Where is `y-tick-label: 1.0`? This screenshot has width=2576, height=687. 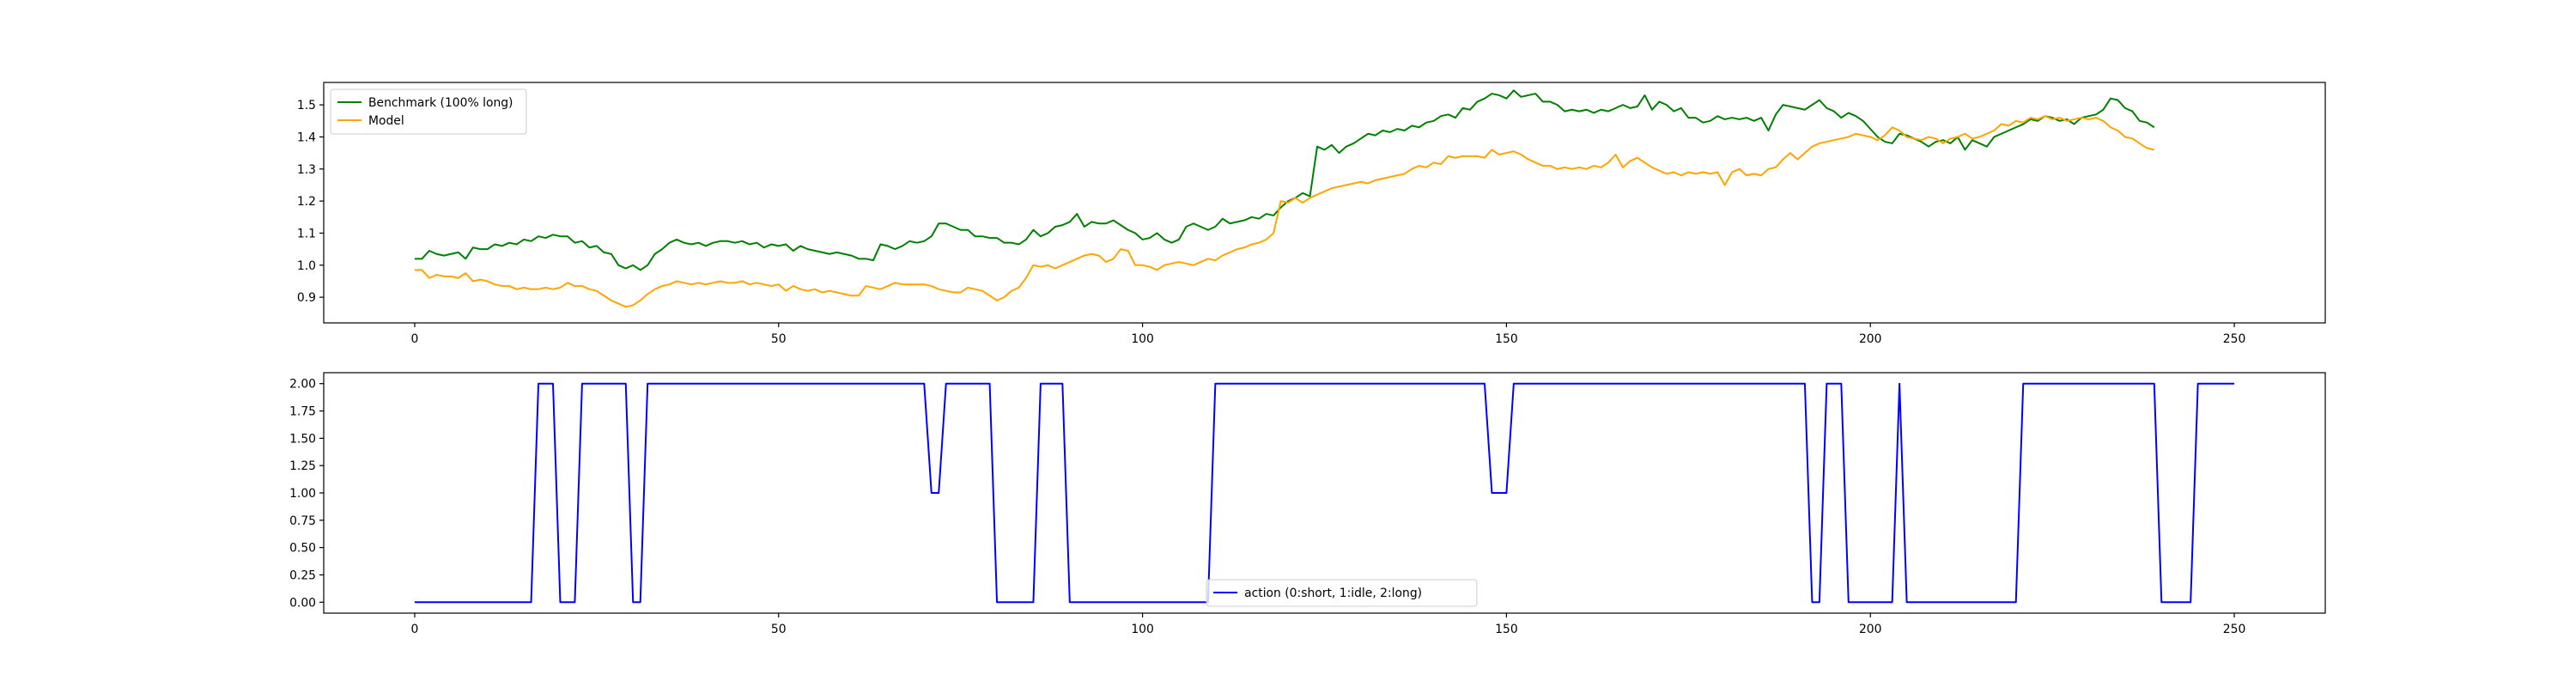
y-tick-label: 1.0 is located at coordinates (306, 266).